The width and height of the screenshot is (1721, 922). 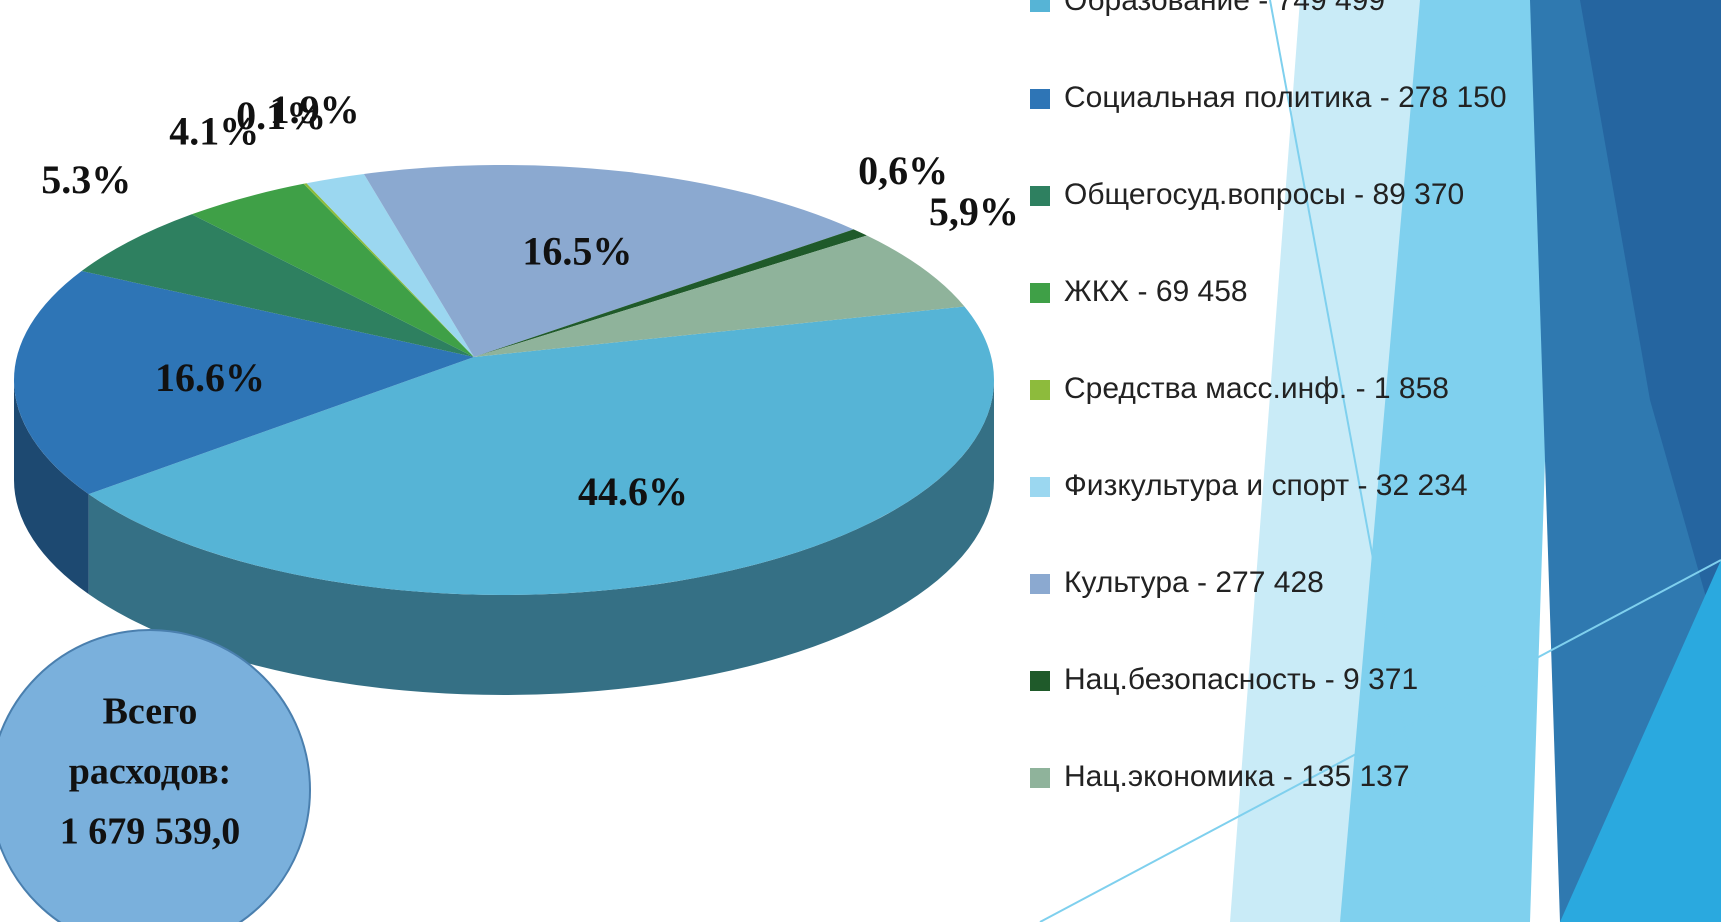 What do you see at coordinates (974, 211) in the screenshot?
I see `data-label: 5,9%` at bounding box center [974, 211].